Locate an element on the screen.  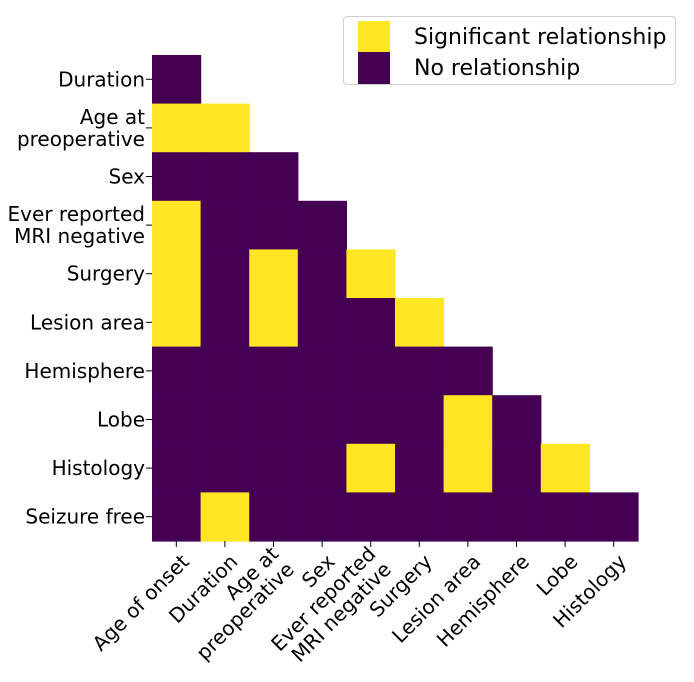
legend-label-none: No relationship is located at coordinates (497, 68).